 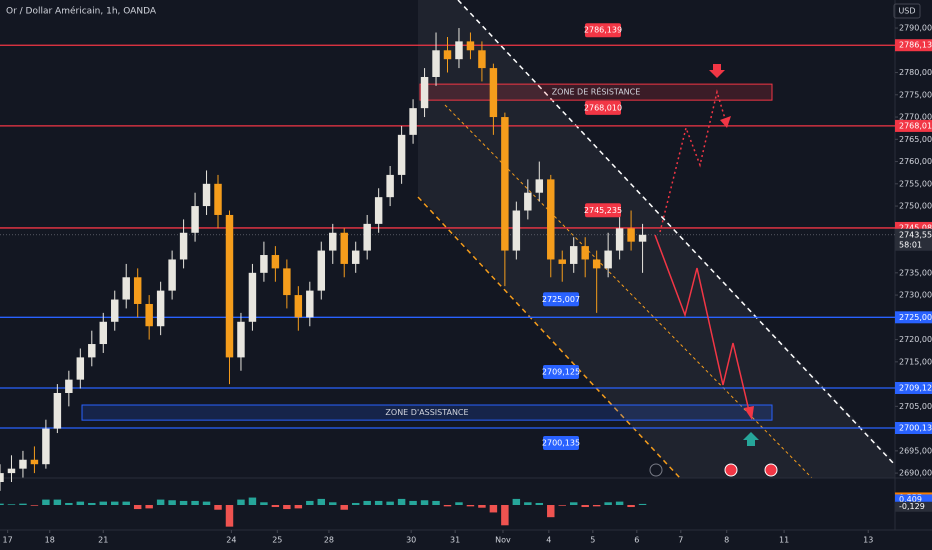 I want to click on level-axis-label: 2700,135, so click(x=915, y=427).